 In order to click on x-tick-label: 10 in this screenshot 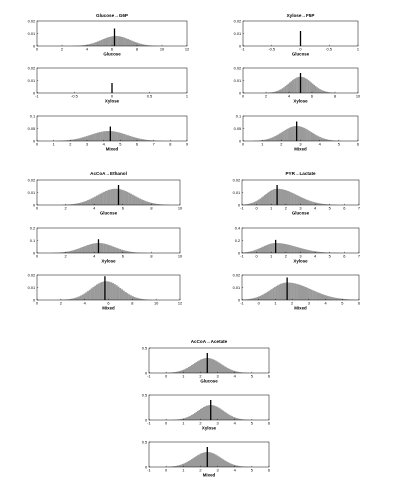, I will do `click(156, 303)`.